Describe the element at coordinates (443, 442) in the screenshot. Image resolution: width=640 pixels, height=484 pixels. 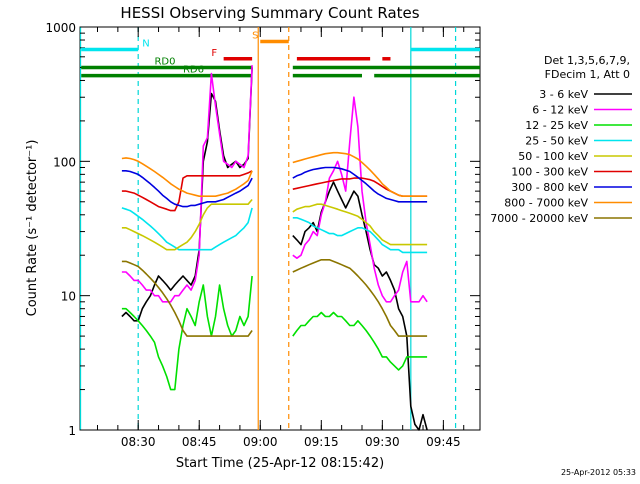
I see `x-tick-label: 09:45` at that location.